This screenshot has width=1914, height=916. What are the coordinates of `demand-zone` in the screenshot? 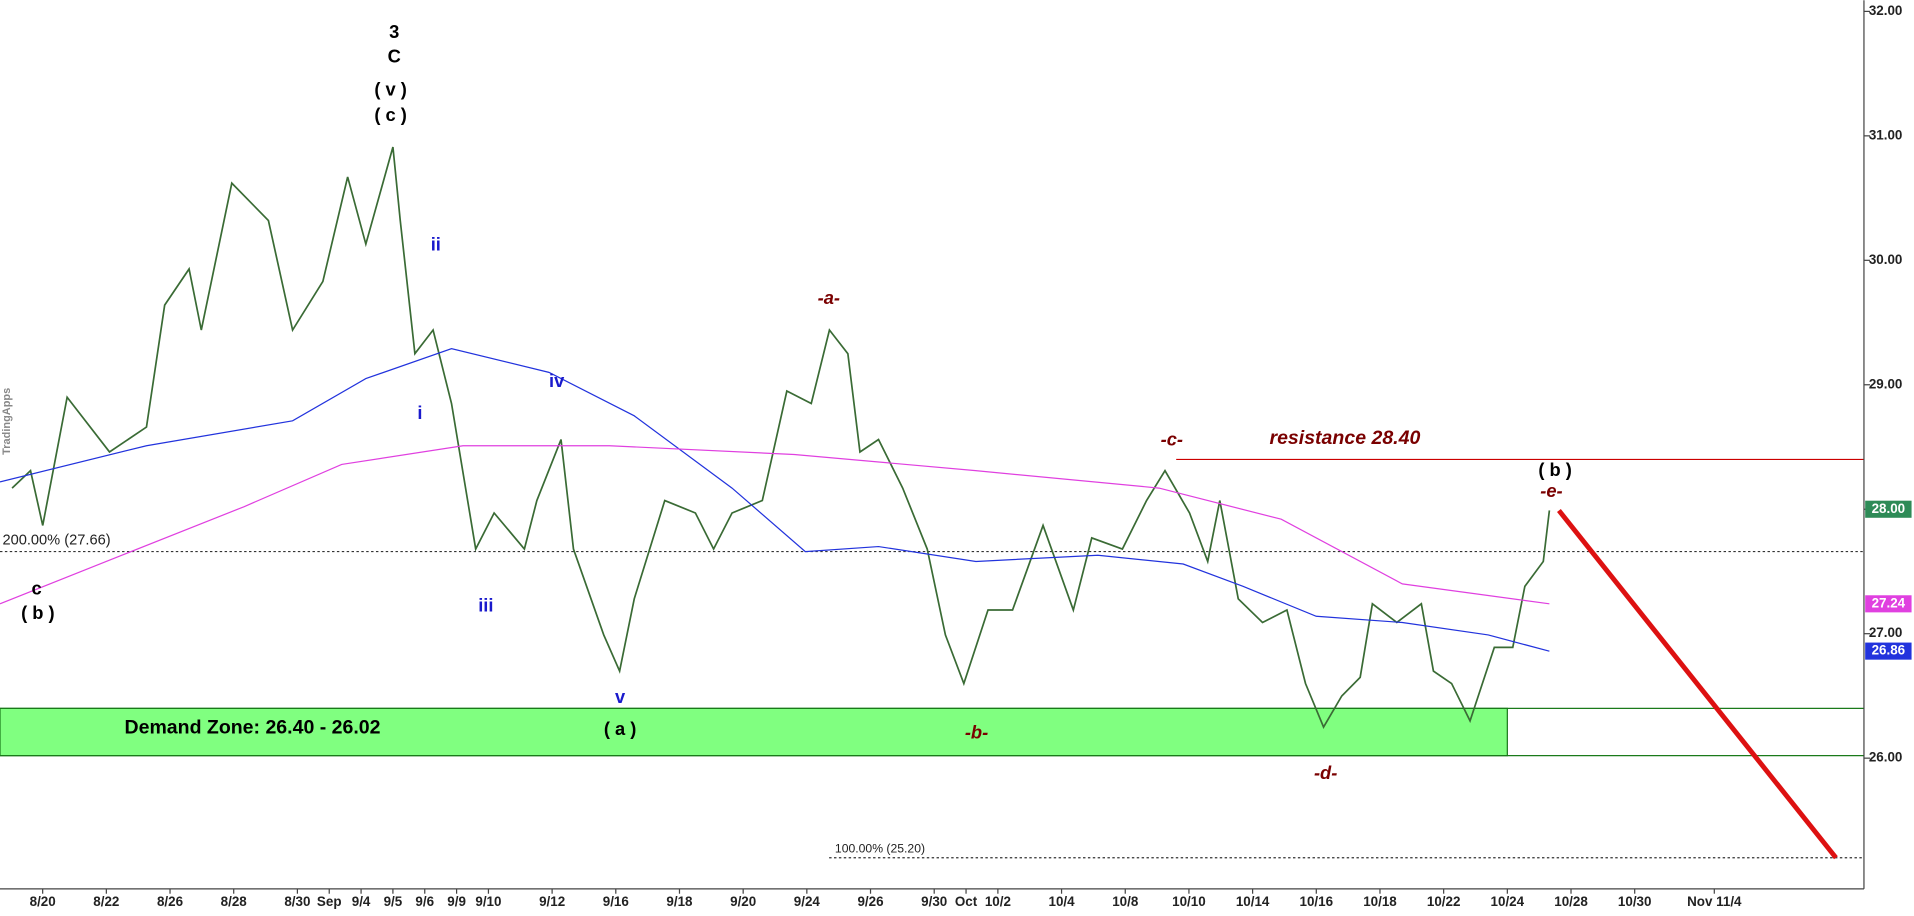 It's located at (754, 732).